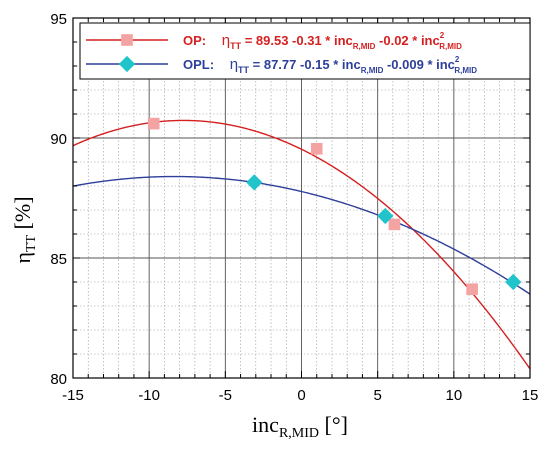  I want to click on legend-equation-part1: = 89.53 -0.31 * inc, so click(297, 40).